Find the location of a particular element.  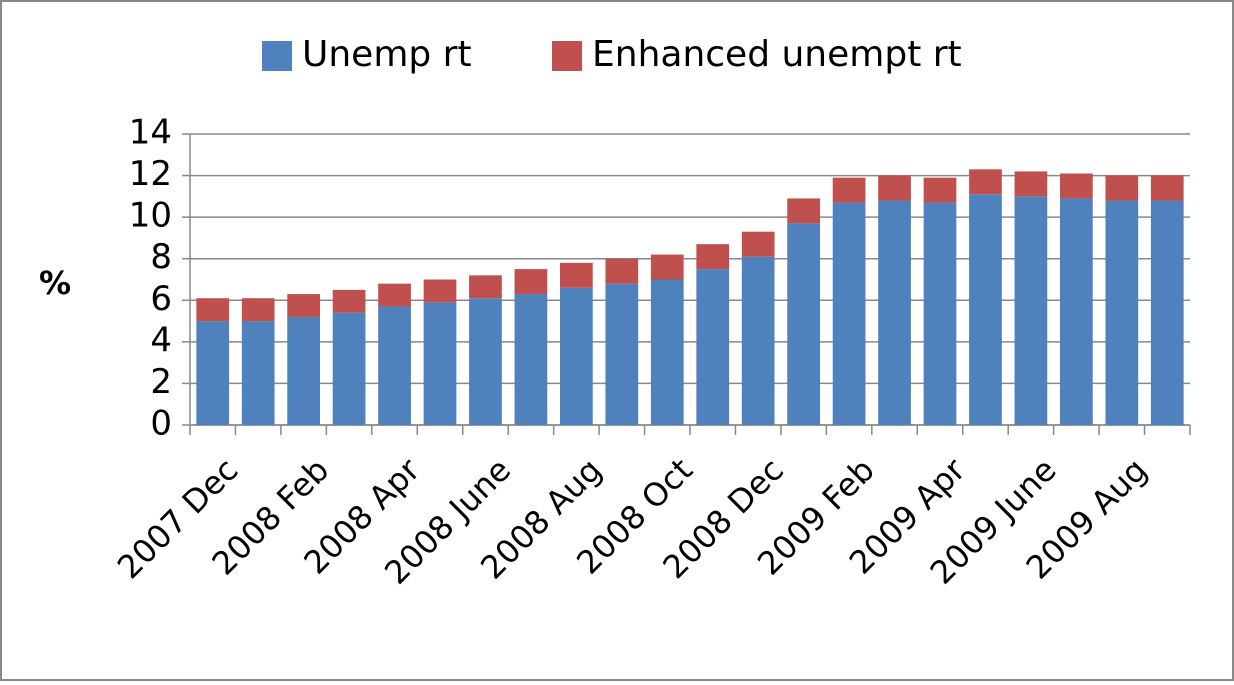

legend-label: Enhanced unempt rt is located at coordinates (777, 54).